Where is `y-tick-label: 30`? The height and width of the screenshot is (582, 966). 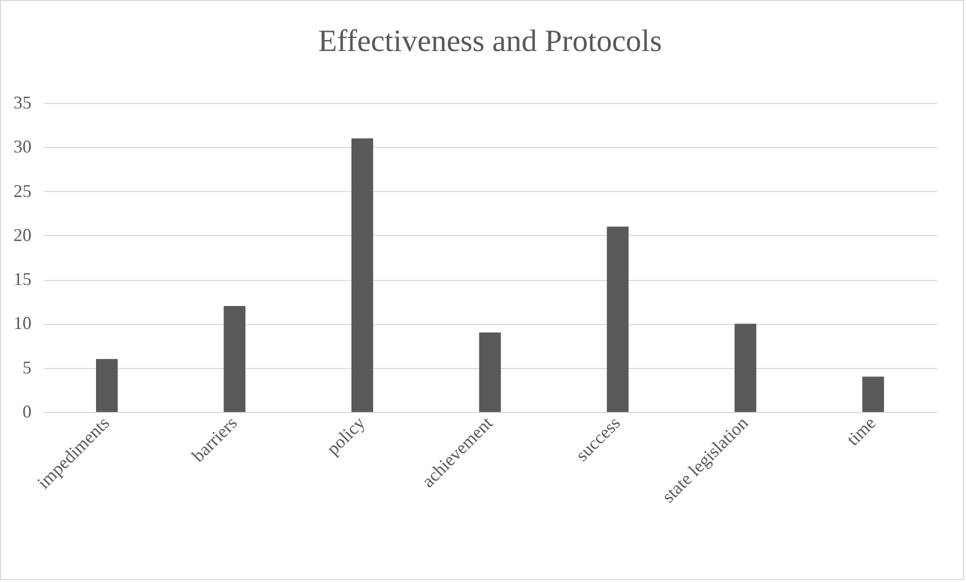 y-tick-label: 30 is located at coordinates (23, 146).